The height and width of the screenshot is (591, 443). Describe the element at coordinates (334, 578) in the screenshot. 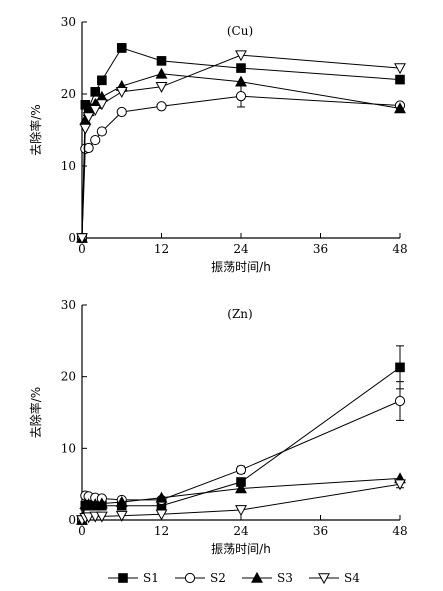

I see `legend-item-s4: S4` at that location.